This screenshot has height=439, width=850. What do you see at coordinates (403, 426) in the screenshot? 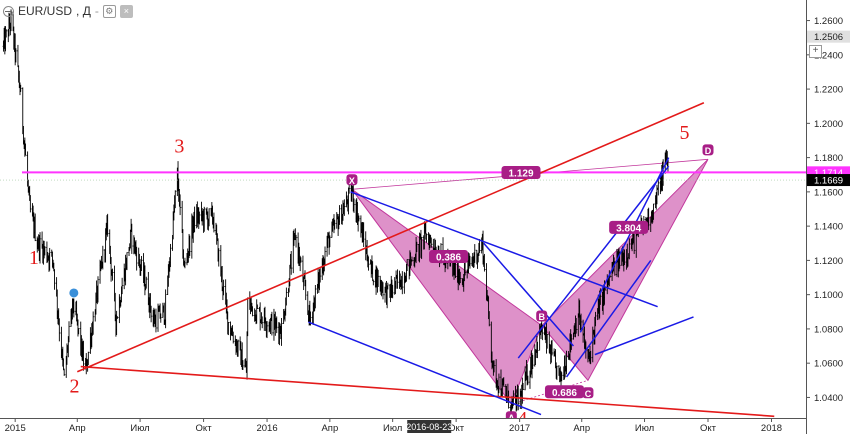
I see `time-axis-panel` at bounding box center [403, 426].